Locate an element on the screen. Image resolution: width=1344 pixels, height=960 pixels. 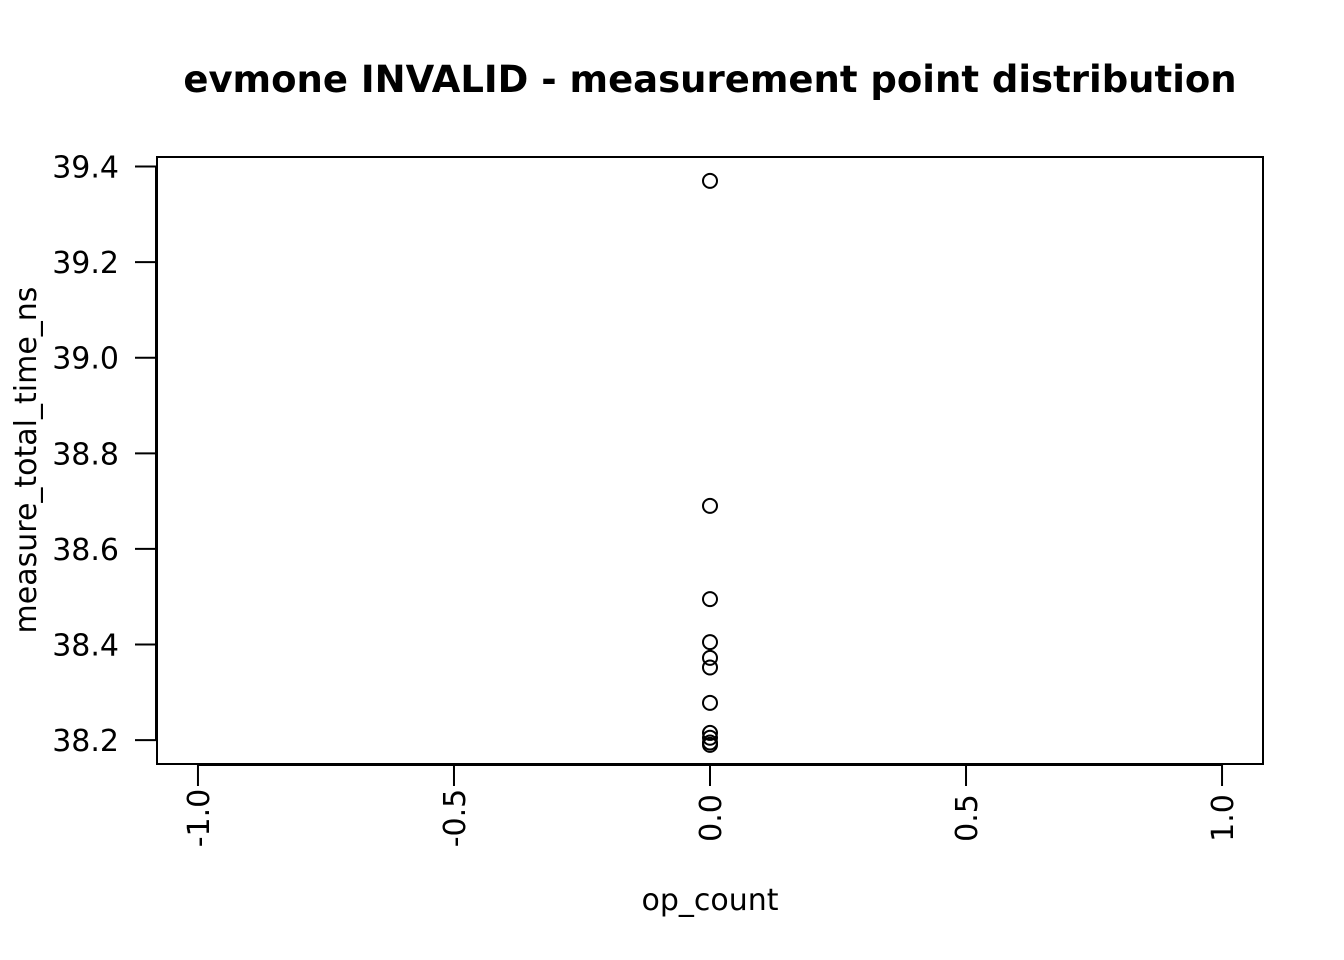
y-tick-label: 39.4 is located at coordinates (85, 168).